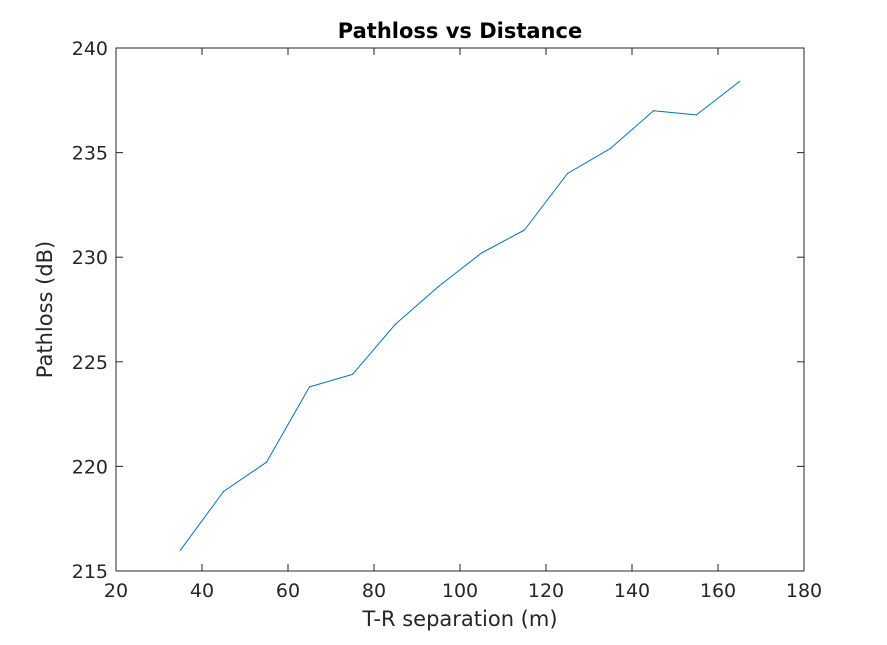 This screenshot has height=645, width=887. I want to click on y-tick-label: 225, so click(90, 363).